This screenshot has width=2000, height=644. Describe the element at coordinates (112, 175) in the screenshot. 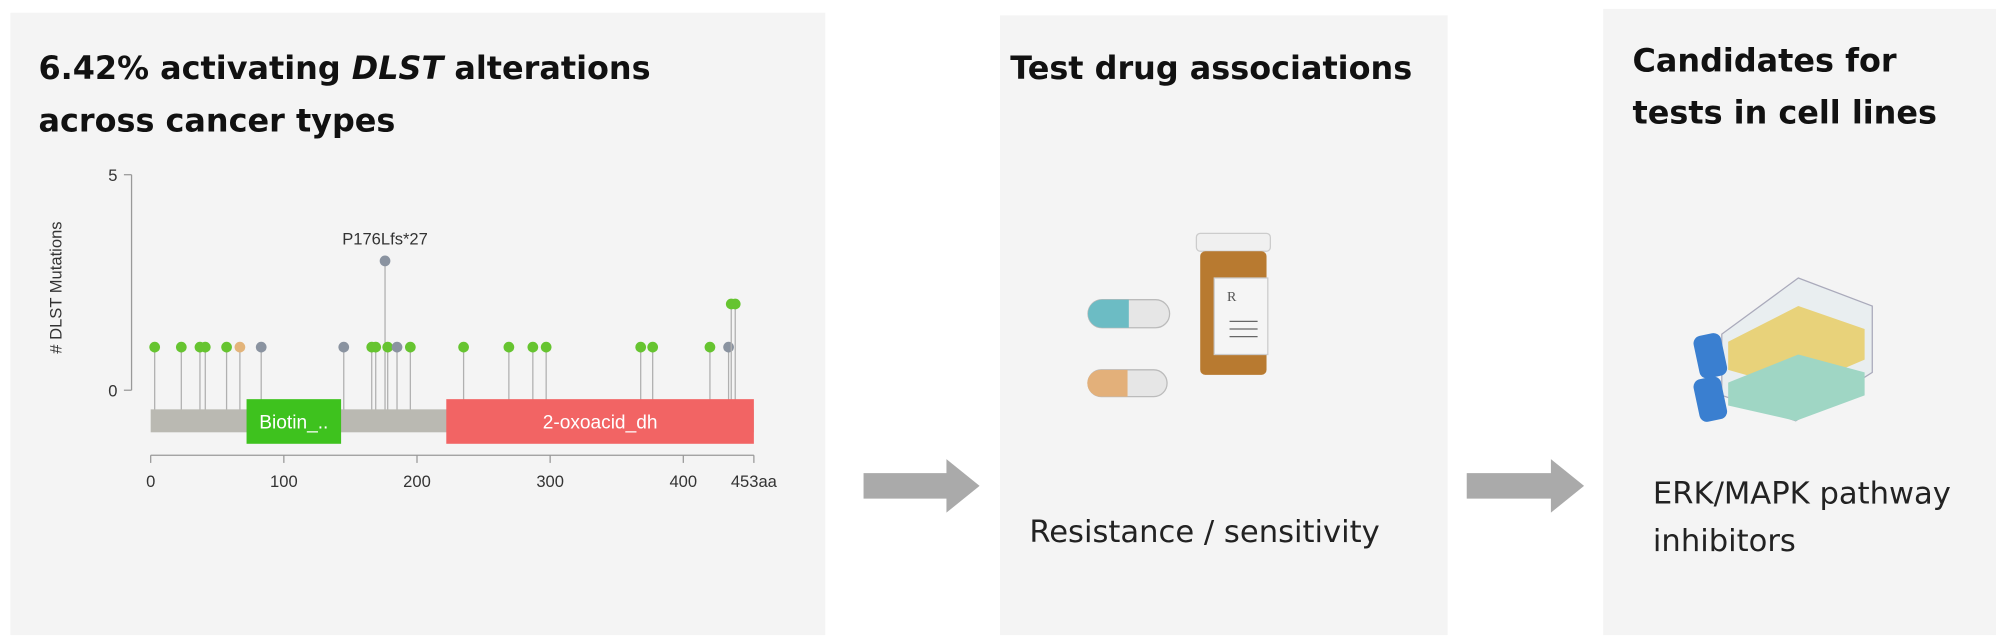

I see `y-tick-label: 5` at that location.